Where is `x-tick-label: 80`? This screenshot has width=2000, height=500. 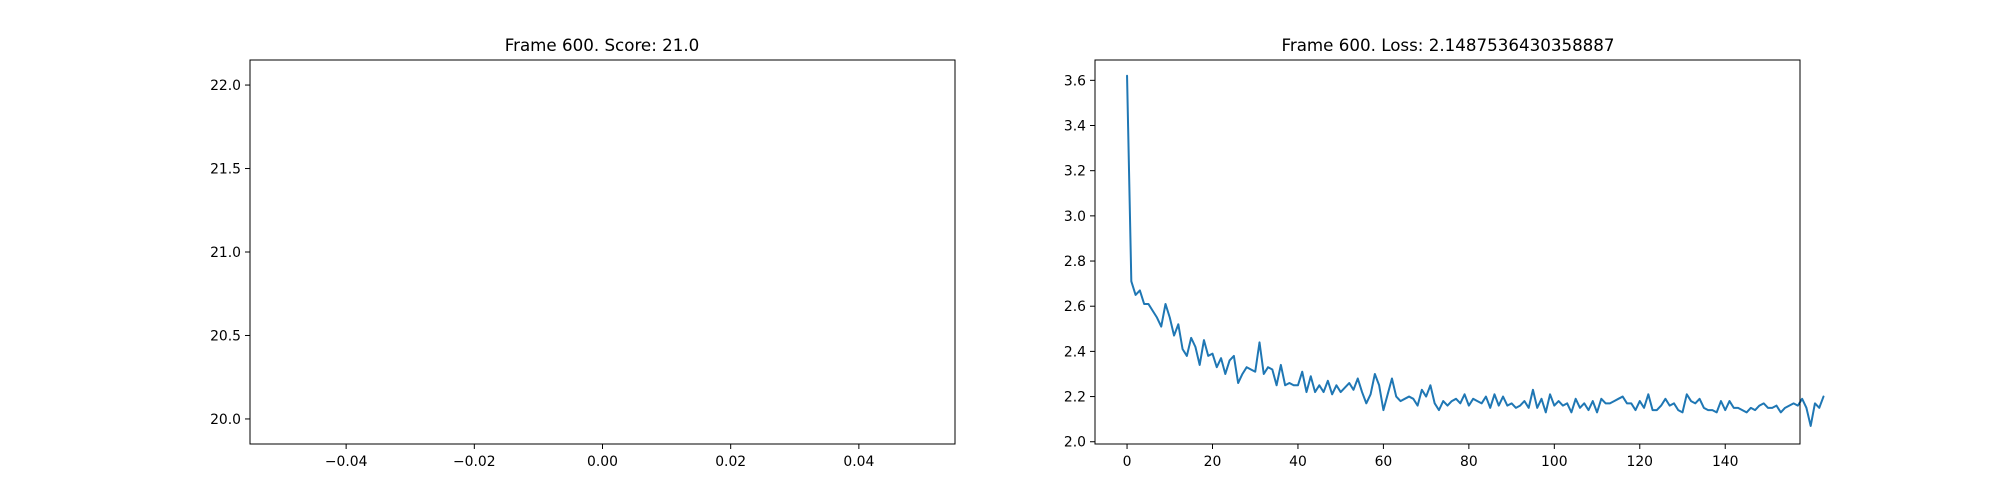 x-tick-label: 80 is located at coordinates (1469, 462).